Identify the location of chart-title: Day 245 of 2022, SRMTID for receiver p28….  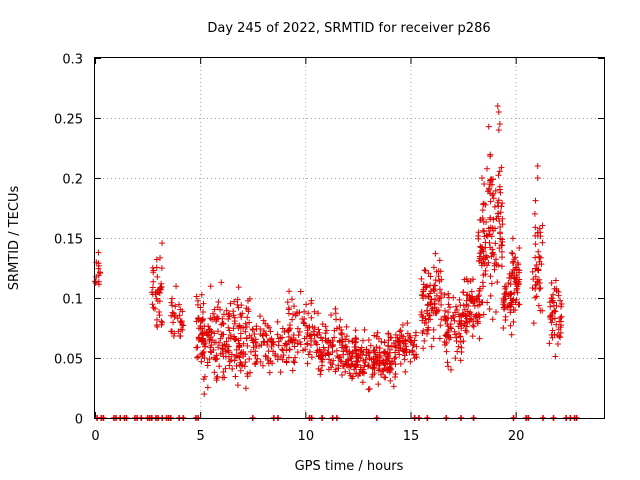
(348, 28).